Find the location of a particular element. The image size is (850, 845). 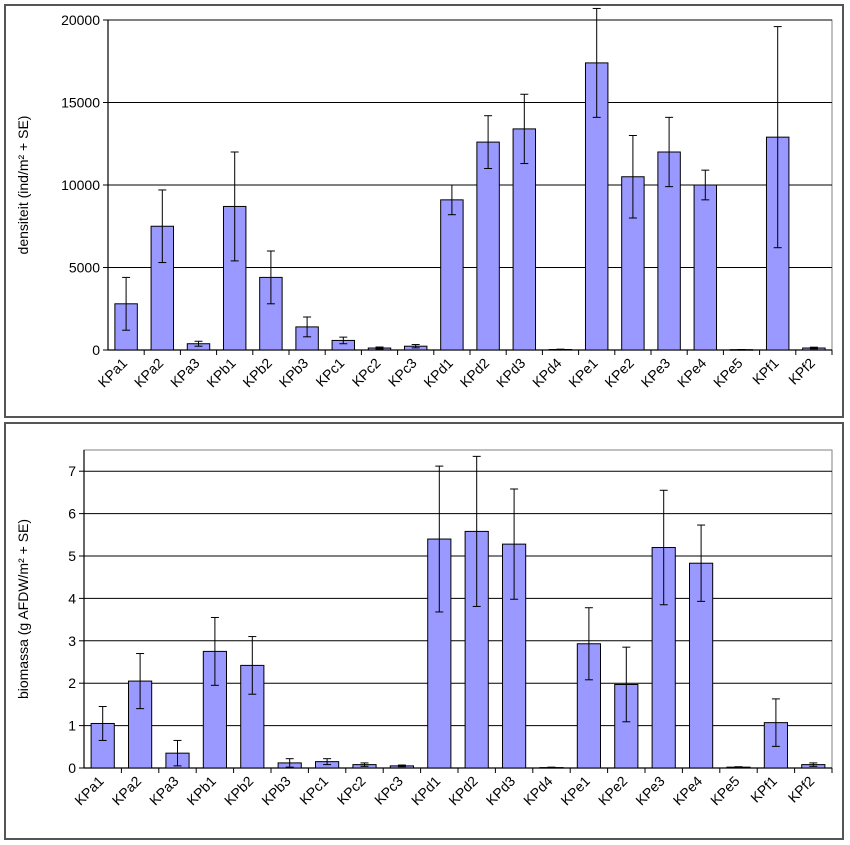

y-tick-label: 1 is located at coordinates (72, 726).